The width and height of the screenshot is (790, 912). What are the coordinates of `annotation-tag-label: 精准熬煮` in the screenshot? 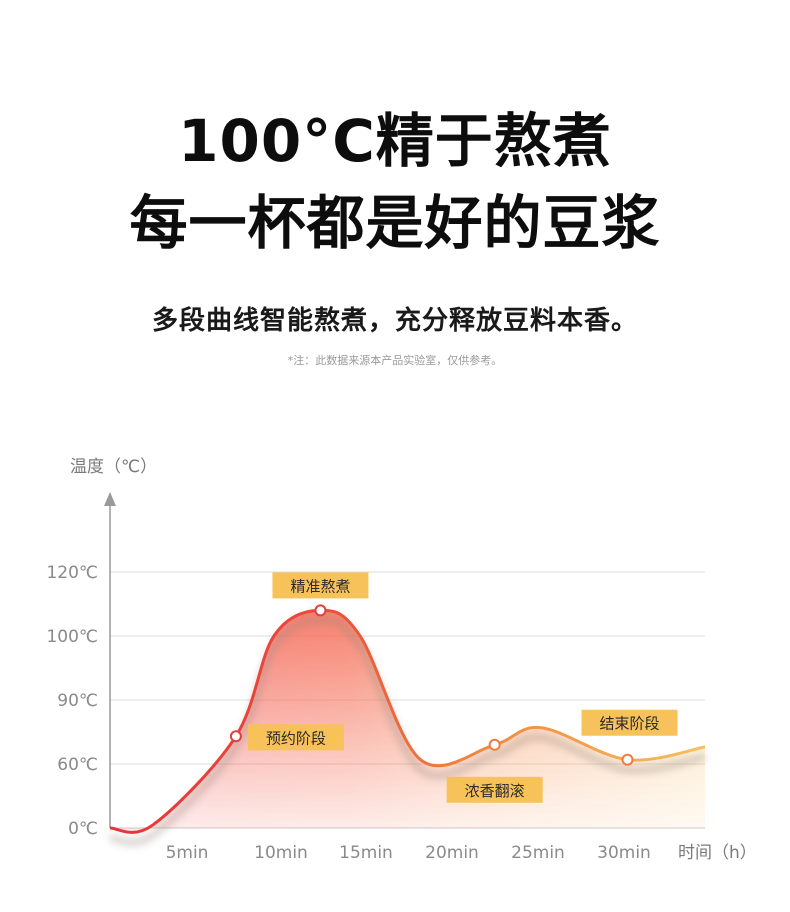 It's located at (320, 586).